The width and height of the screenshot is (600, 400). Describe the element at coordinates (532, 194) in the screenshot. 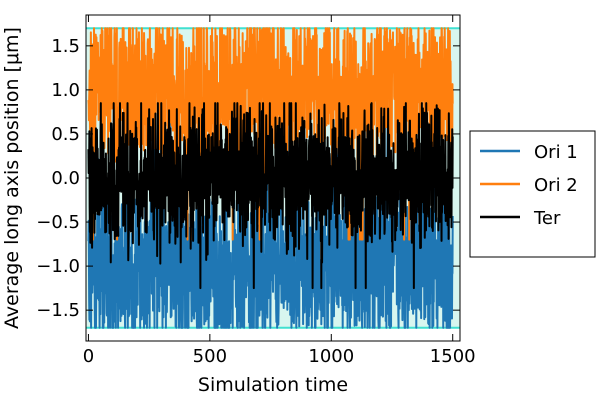

I see `legend: Ori 1 Ori 2 Ter` at that location.